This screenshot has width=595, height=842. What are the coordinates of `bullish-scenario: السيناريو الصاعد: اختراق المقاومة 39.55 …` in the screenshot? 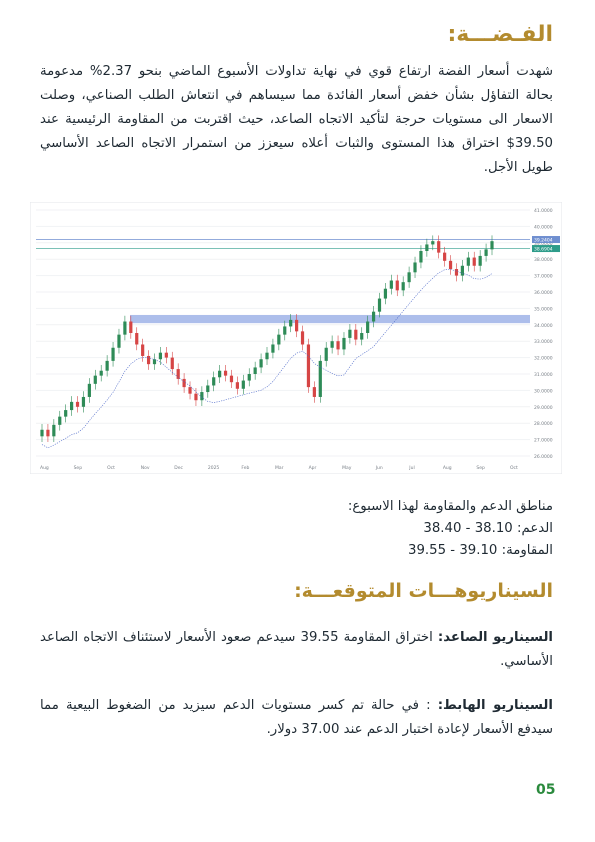 It's located at (296, 650).